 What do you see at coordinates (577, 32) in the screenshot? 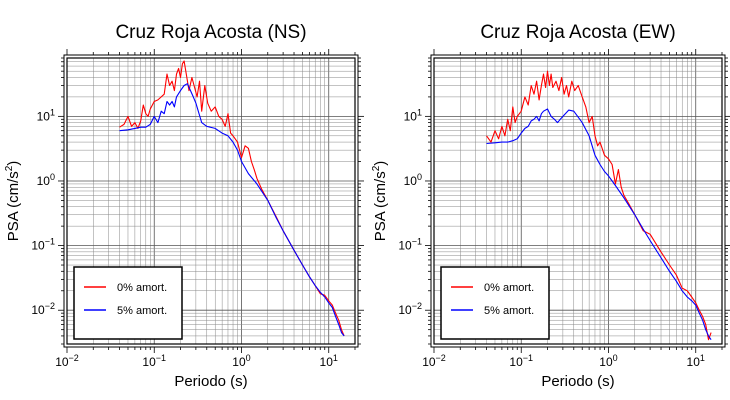
I see `chart-title: Cruz Roja Acosta (EW)` at bounding box center [577, 32].